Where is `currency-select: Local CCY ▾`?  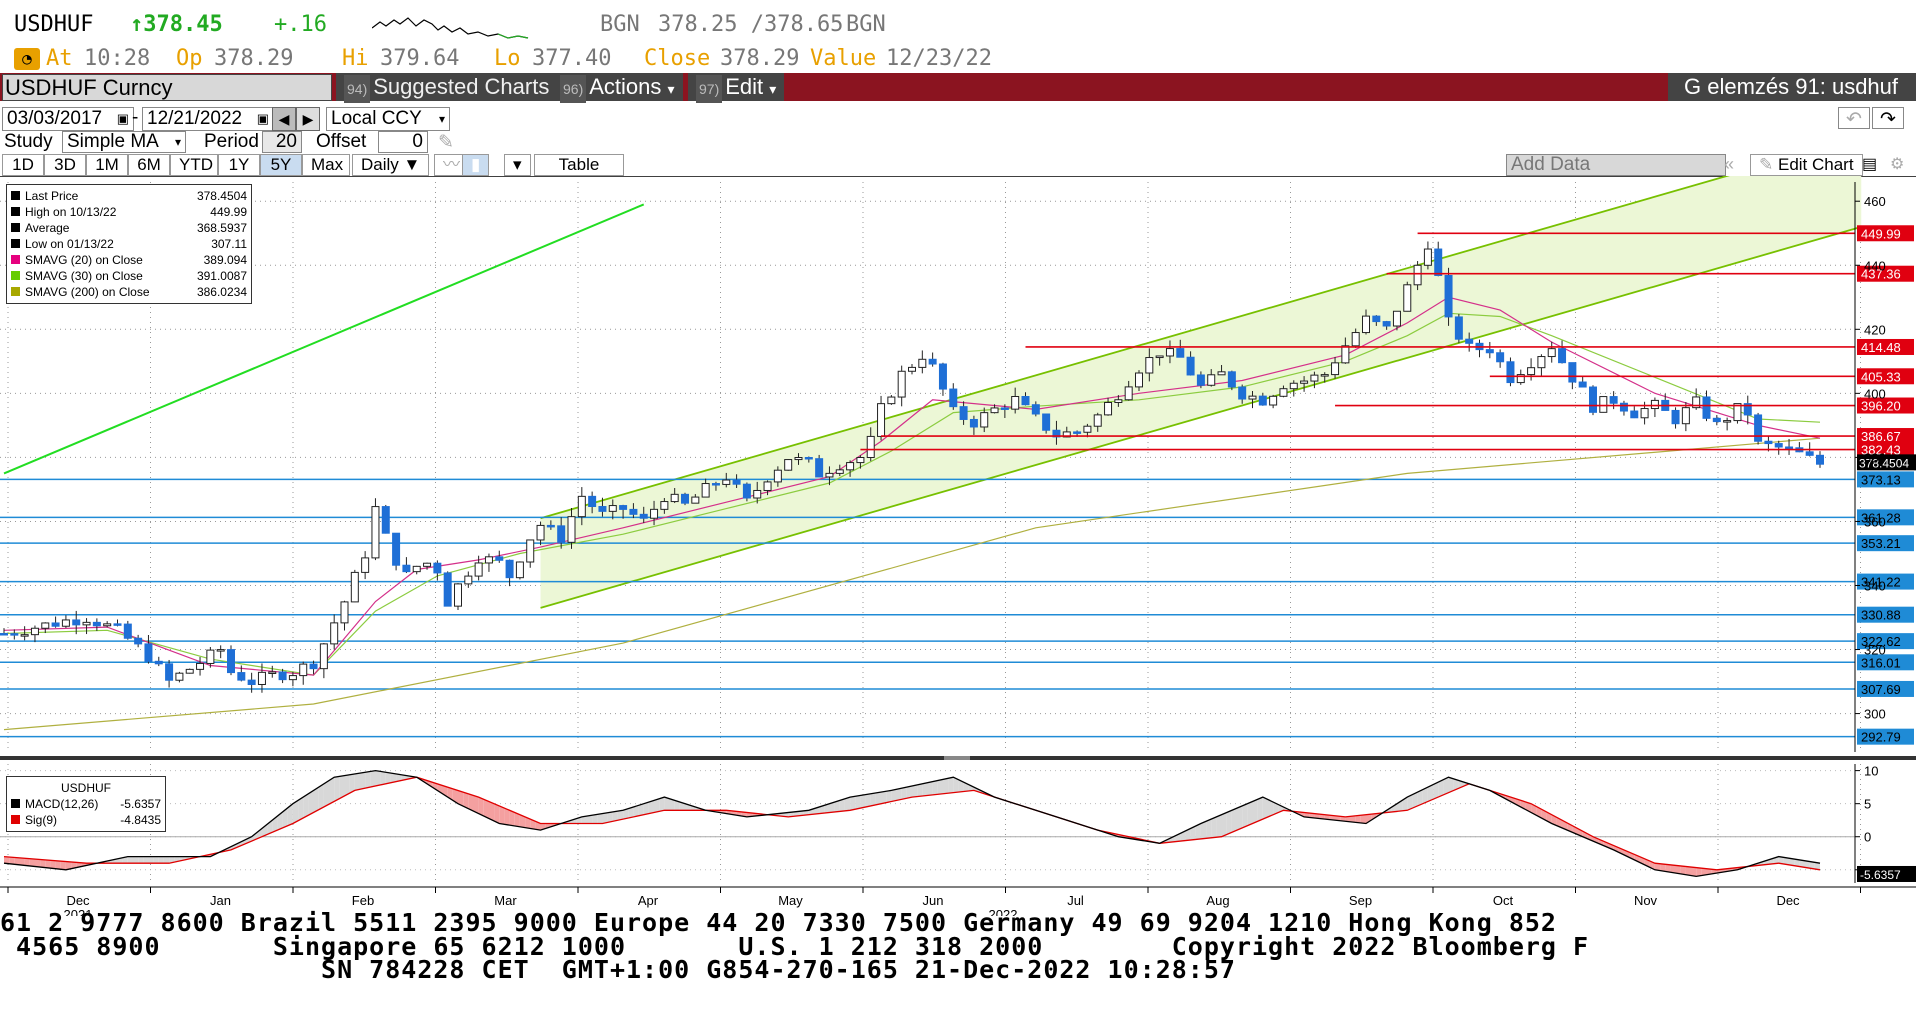
currency-select: Local CCY ▾ is located at coordinates (388, 119).